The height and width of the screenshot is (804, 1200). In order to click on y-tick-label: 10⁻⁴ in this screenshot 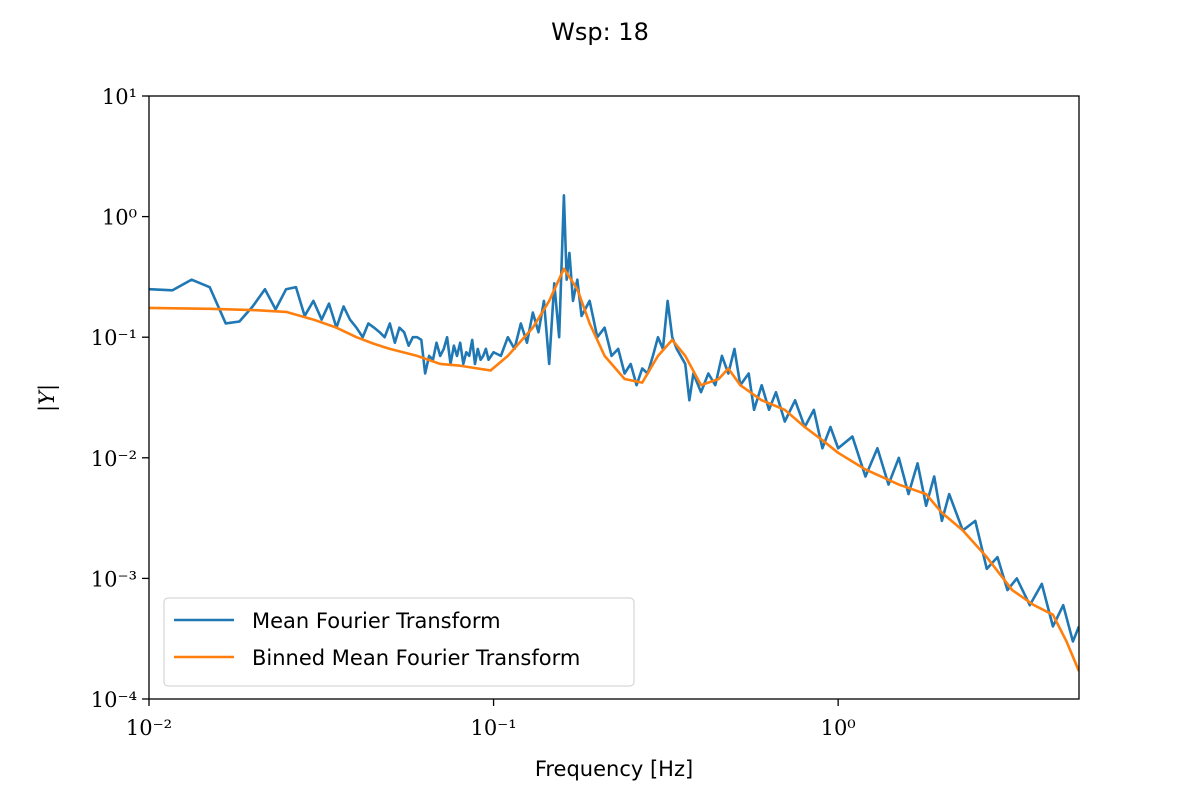, I will do `click(114, 700)`.